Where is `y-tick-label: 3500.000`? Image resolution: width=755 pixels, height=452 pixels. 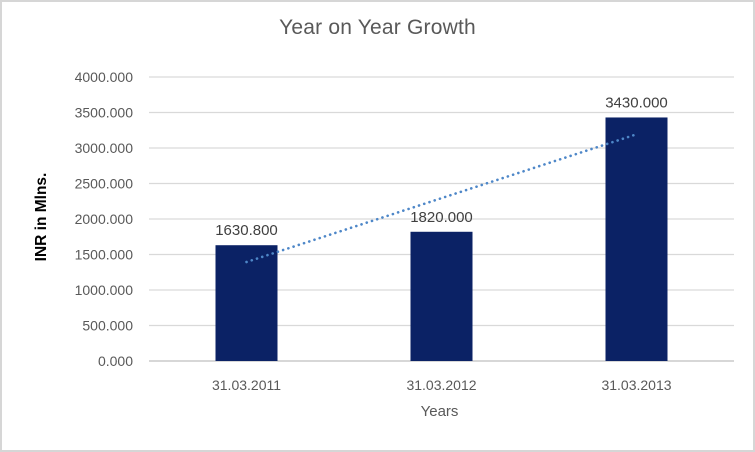 y-tick-label: 3500.000 is located at coordinates (104, 113).